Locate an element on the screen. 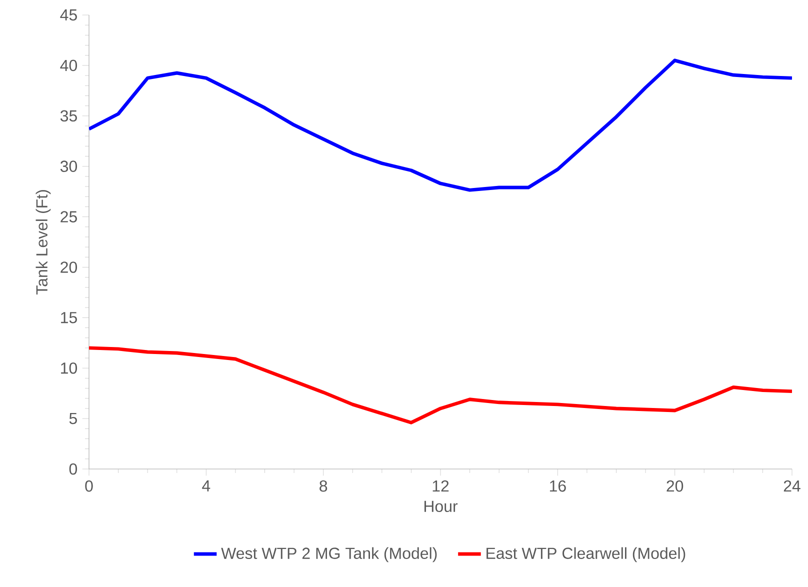 The width and height of the screenshot is (808, 587). y-tick-label: 20 is located at coordinates (69, 267).